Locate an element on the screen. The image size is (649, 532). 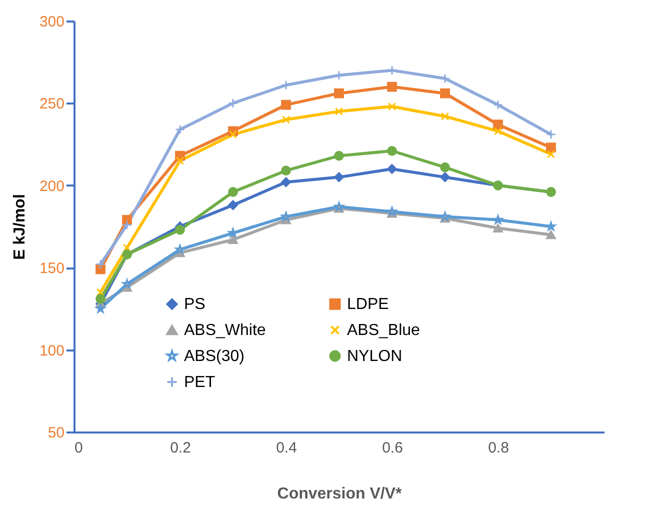
legend-label: PET is located at coordinates (200, 382).